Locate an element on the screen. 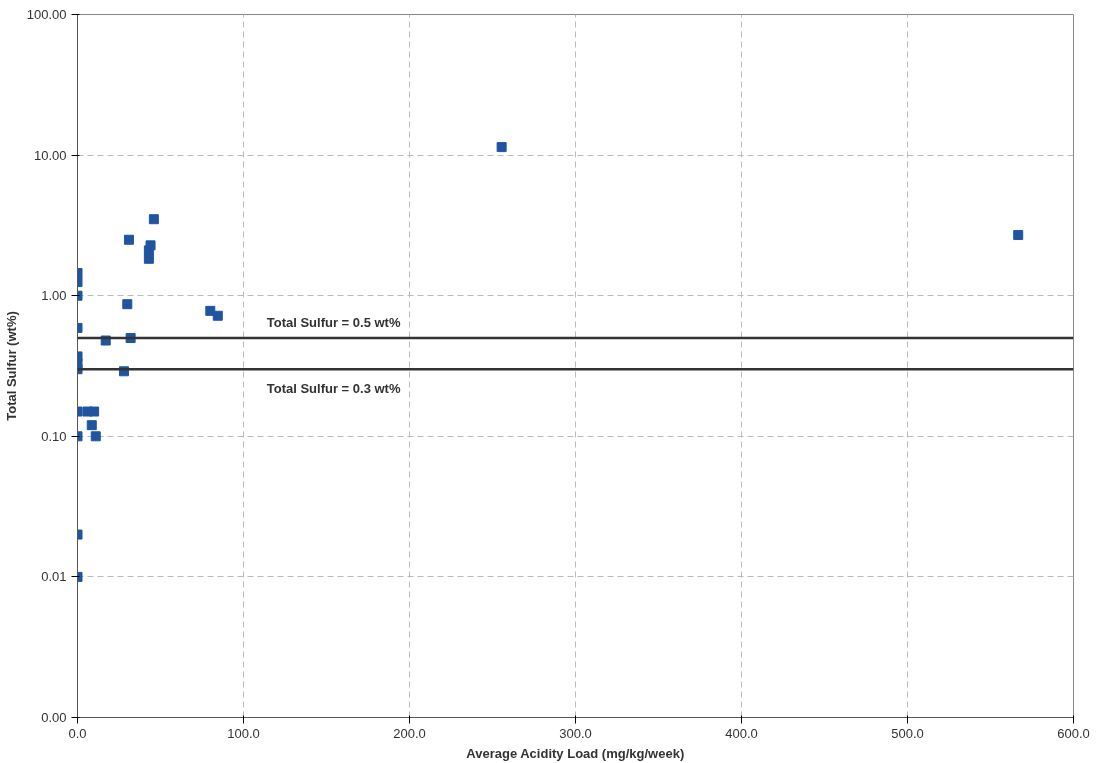 Image resolution: width=1103 pixels, height=763 pixels. y-tick-label: 1.00 is located at coordinates (54, 296).